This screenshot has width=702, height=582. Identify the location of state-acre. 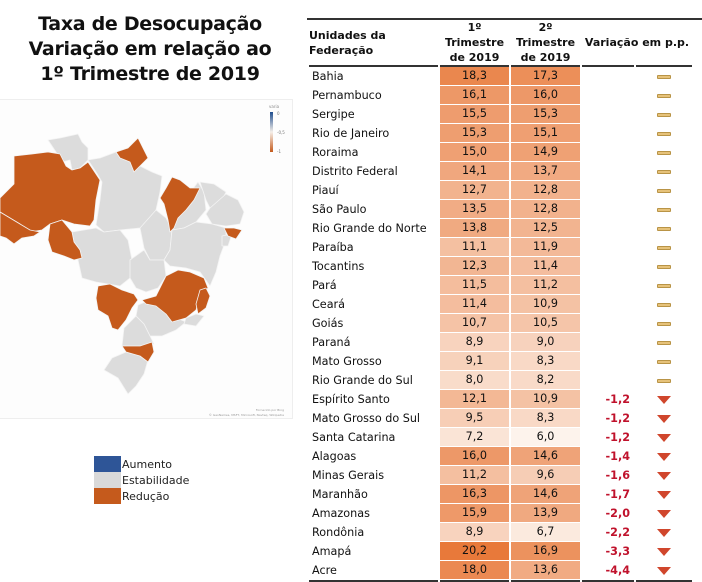
(20, 228).